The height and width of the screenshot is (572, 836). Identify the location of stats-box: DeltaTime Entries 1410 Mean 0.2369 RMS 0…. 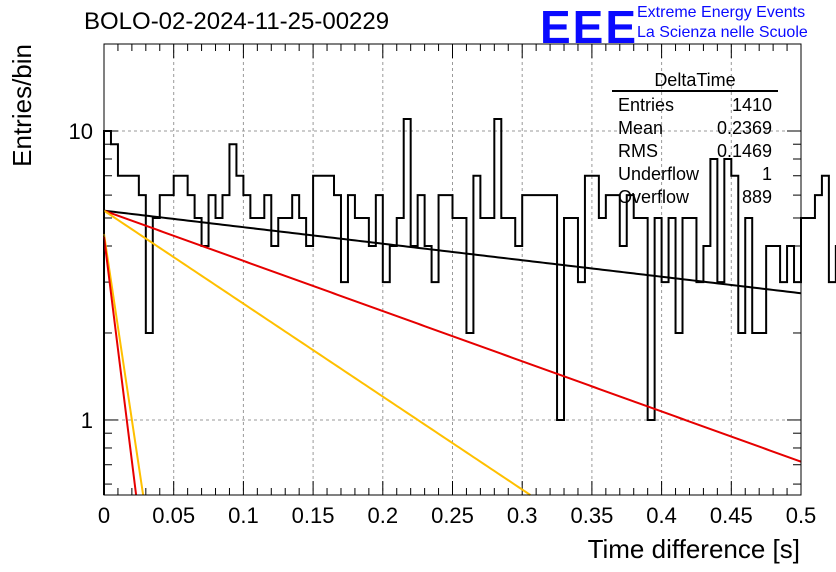
(695, 139).